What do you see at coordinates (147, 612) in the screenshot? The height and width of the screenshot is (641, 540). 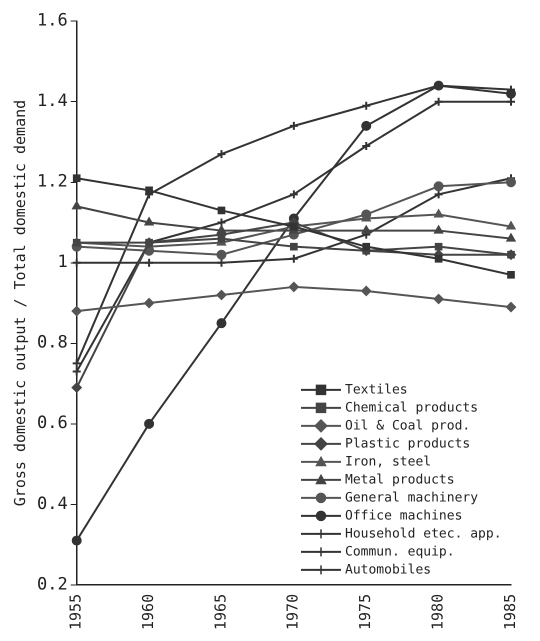 I see `x-tick-label: 1960` at bounding box center [147, 612].